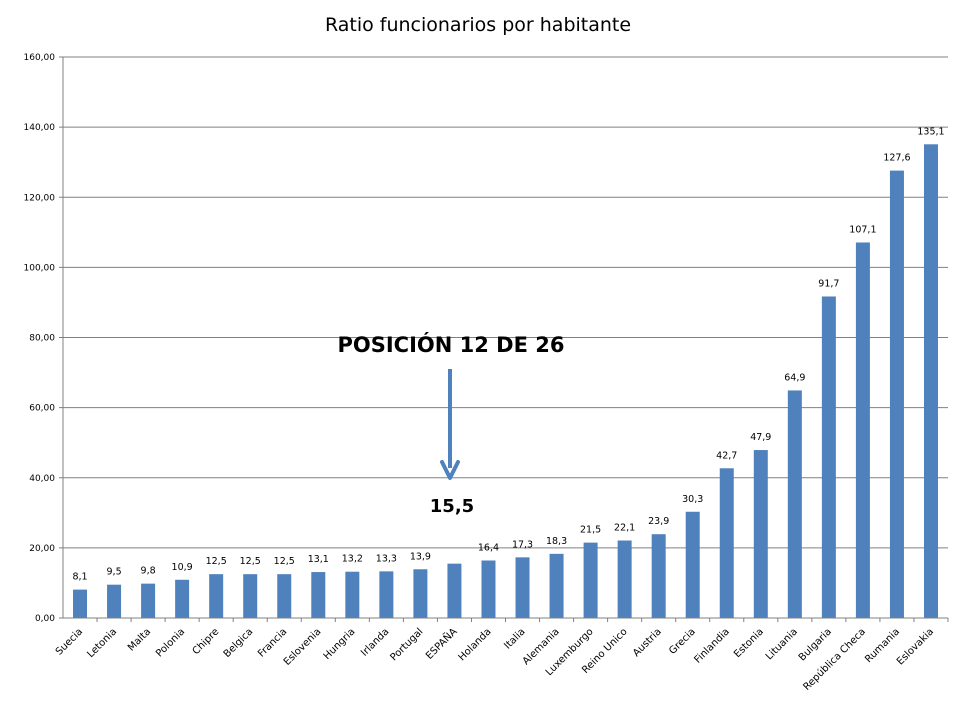 This screenshot has height=725, width=960. Describe the element at coordinates (40, 268) in the screenshot. I see `y-tick-label: 100,00` at that location.